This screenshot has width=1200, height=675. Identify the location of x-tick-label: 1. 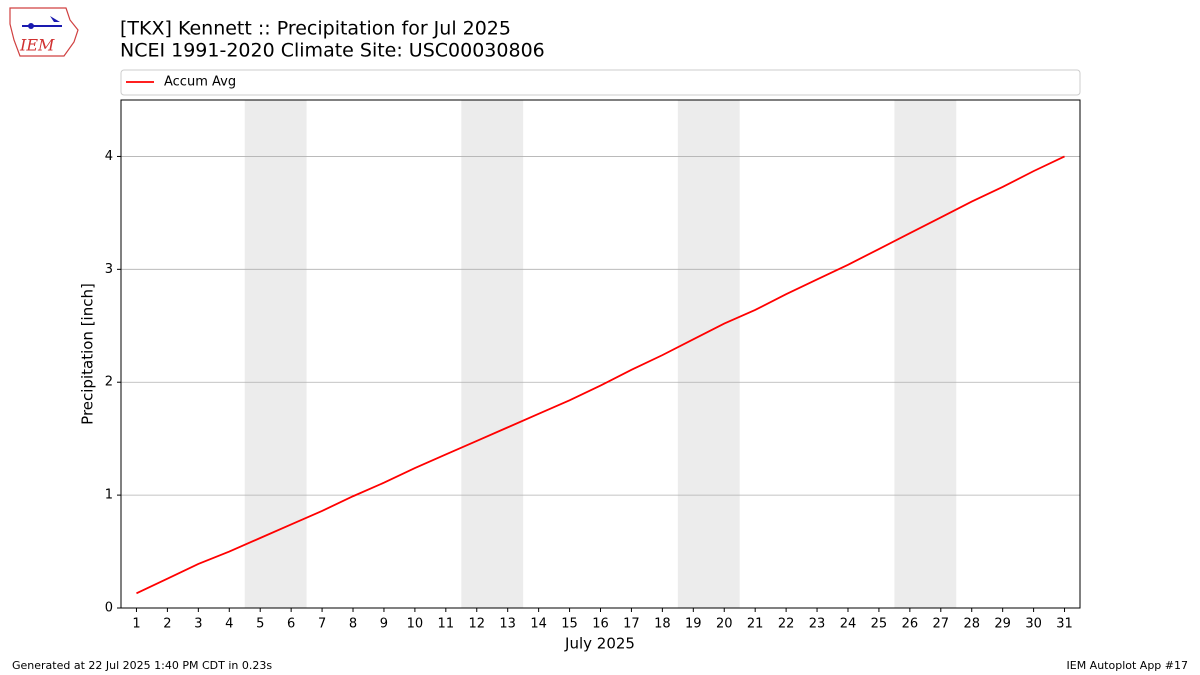
(136, 624).